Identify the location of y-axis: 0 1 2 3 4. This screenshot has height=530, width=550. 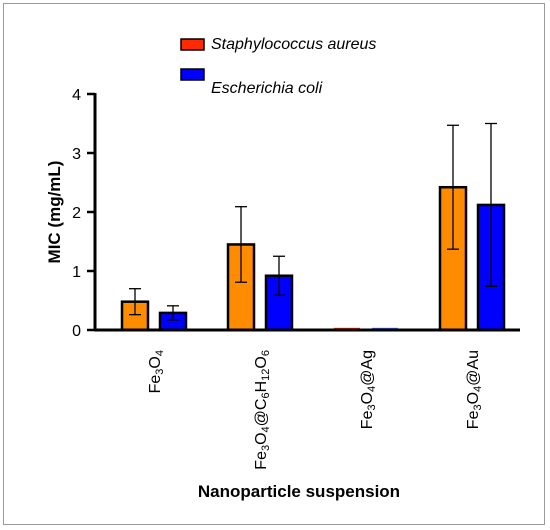
(84, 213).